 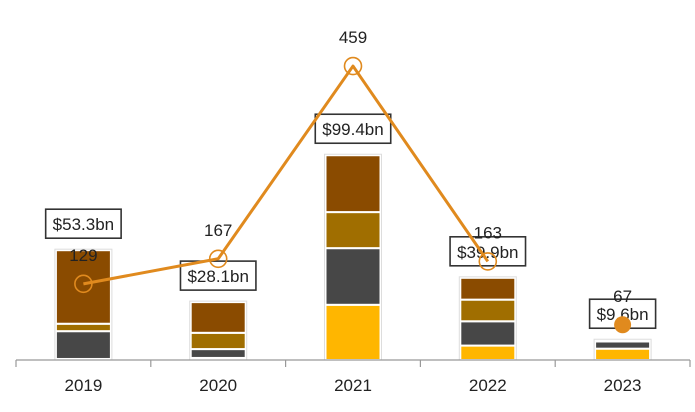 I want to click on category-label: 2022, so click(x=488, y=385).